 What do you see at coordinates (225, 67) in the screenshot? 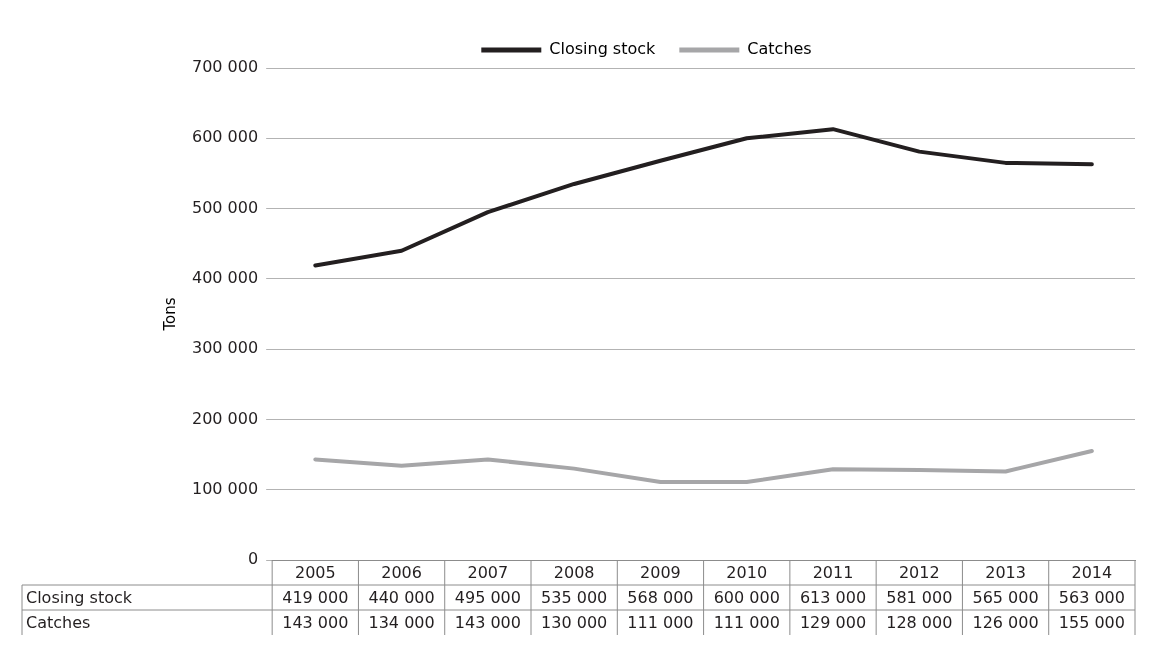
I see `y-tick-label: 700 000` at bounding box center [225, 67].